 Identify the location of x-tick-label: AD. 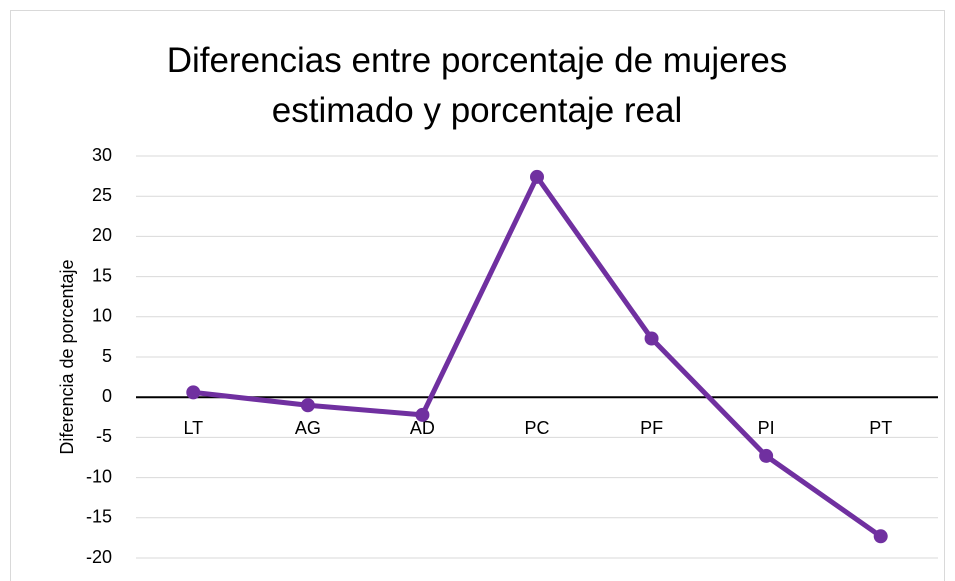
(422, 428).